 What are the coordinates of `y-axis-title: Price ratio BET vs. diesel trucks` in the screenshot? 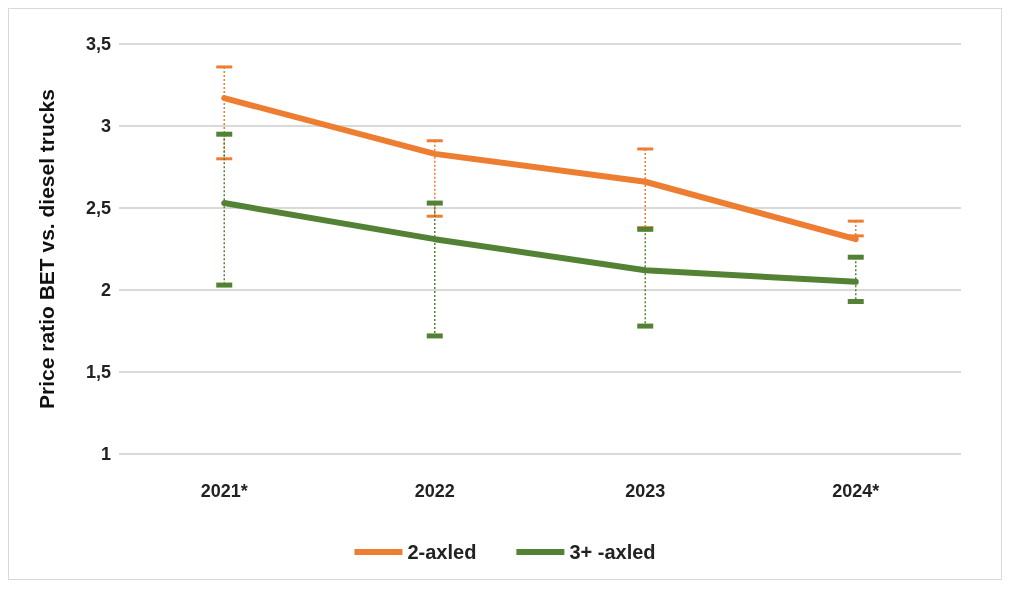 It's located at (46, 249).